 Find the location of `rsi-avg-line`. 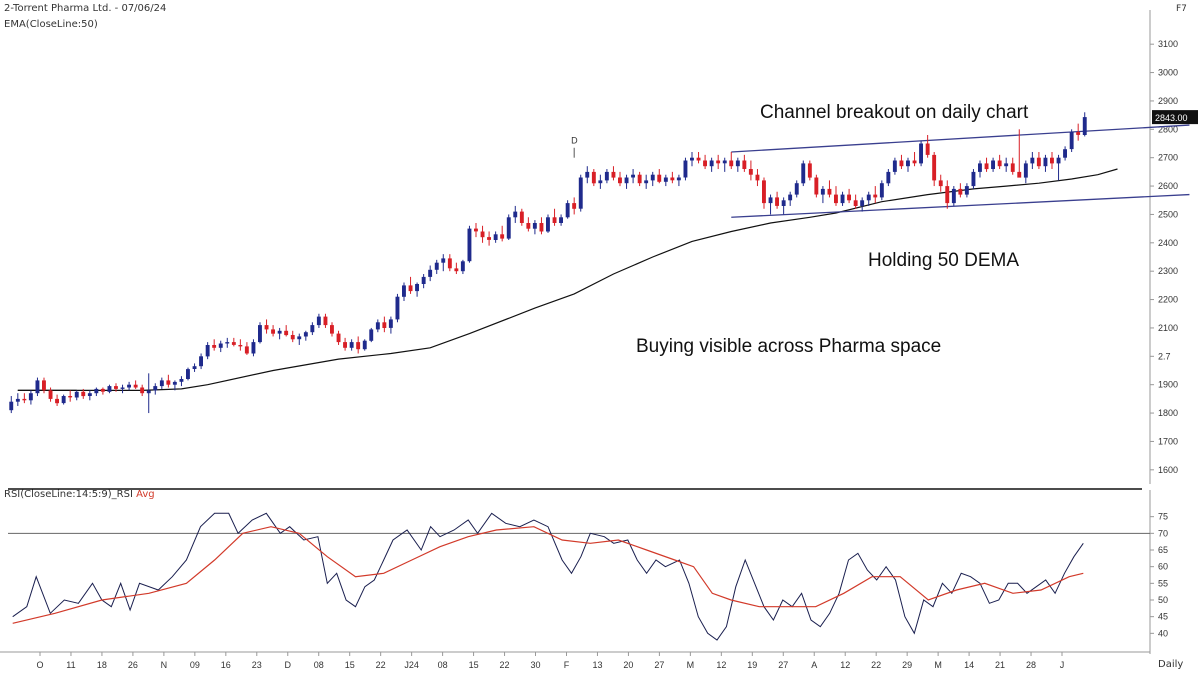

rsi-avg-line is located at coordinates (548, 575).